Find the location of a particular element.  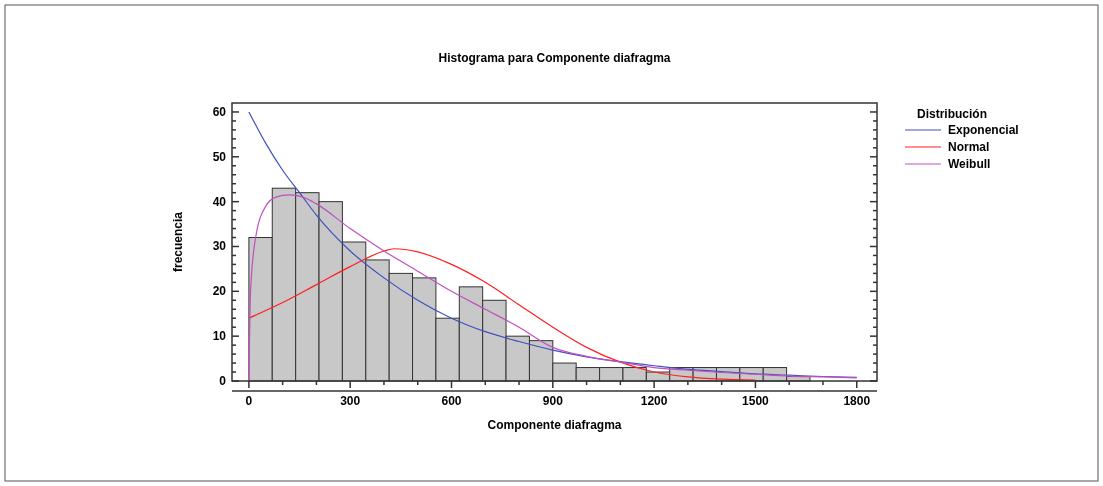

y-axis-title: frecuencia is located at coordinates (178, 242).